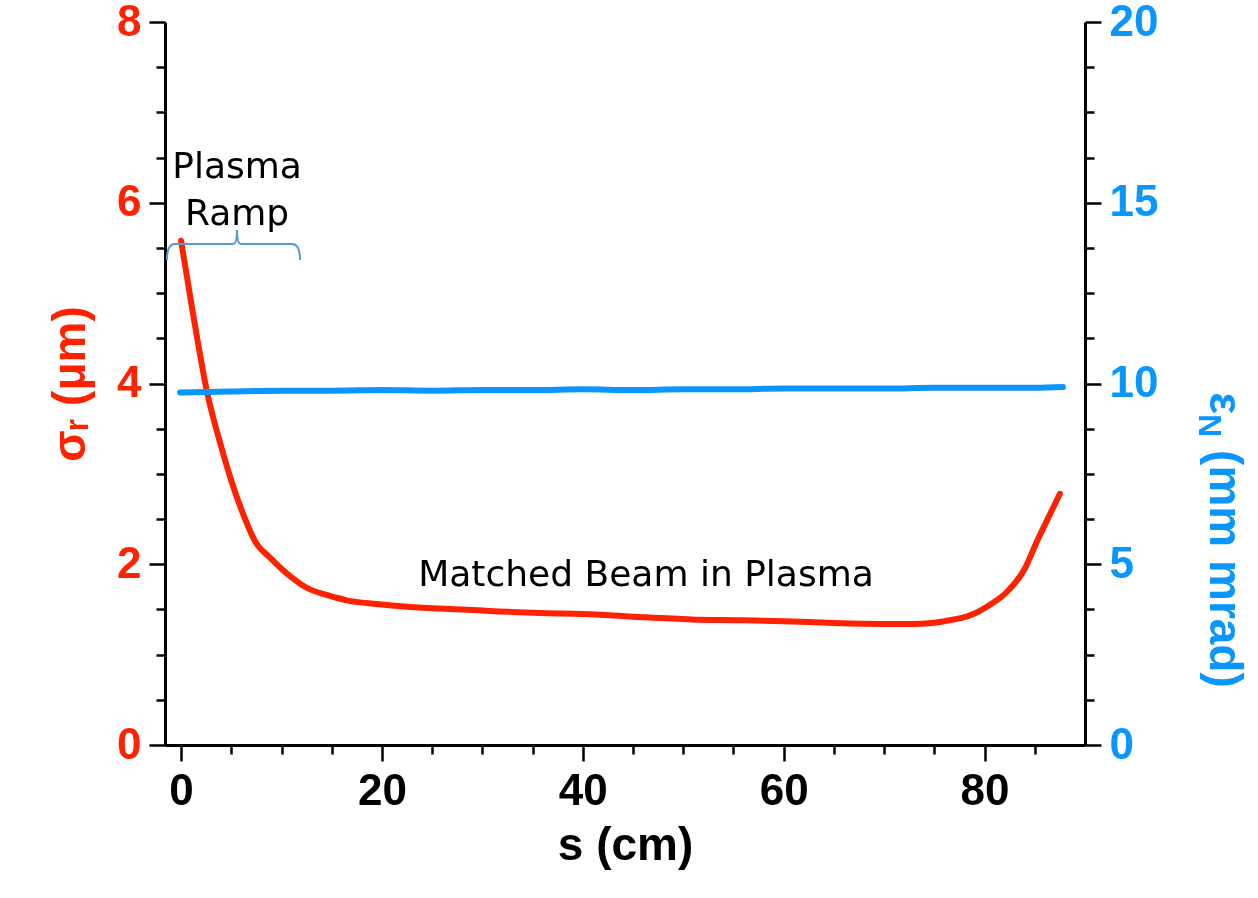 The width and height of the screenshot is (1258, 898). What do you see at coordinates (1134, 201) in the screenshot?
I see `y2-tick-label: 15` at bounding box center [1134, 201].